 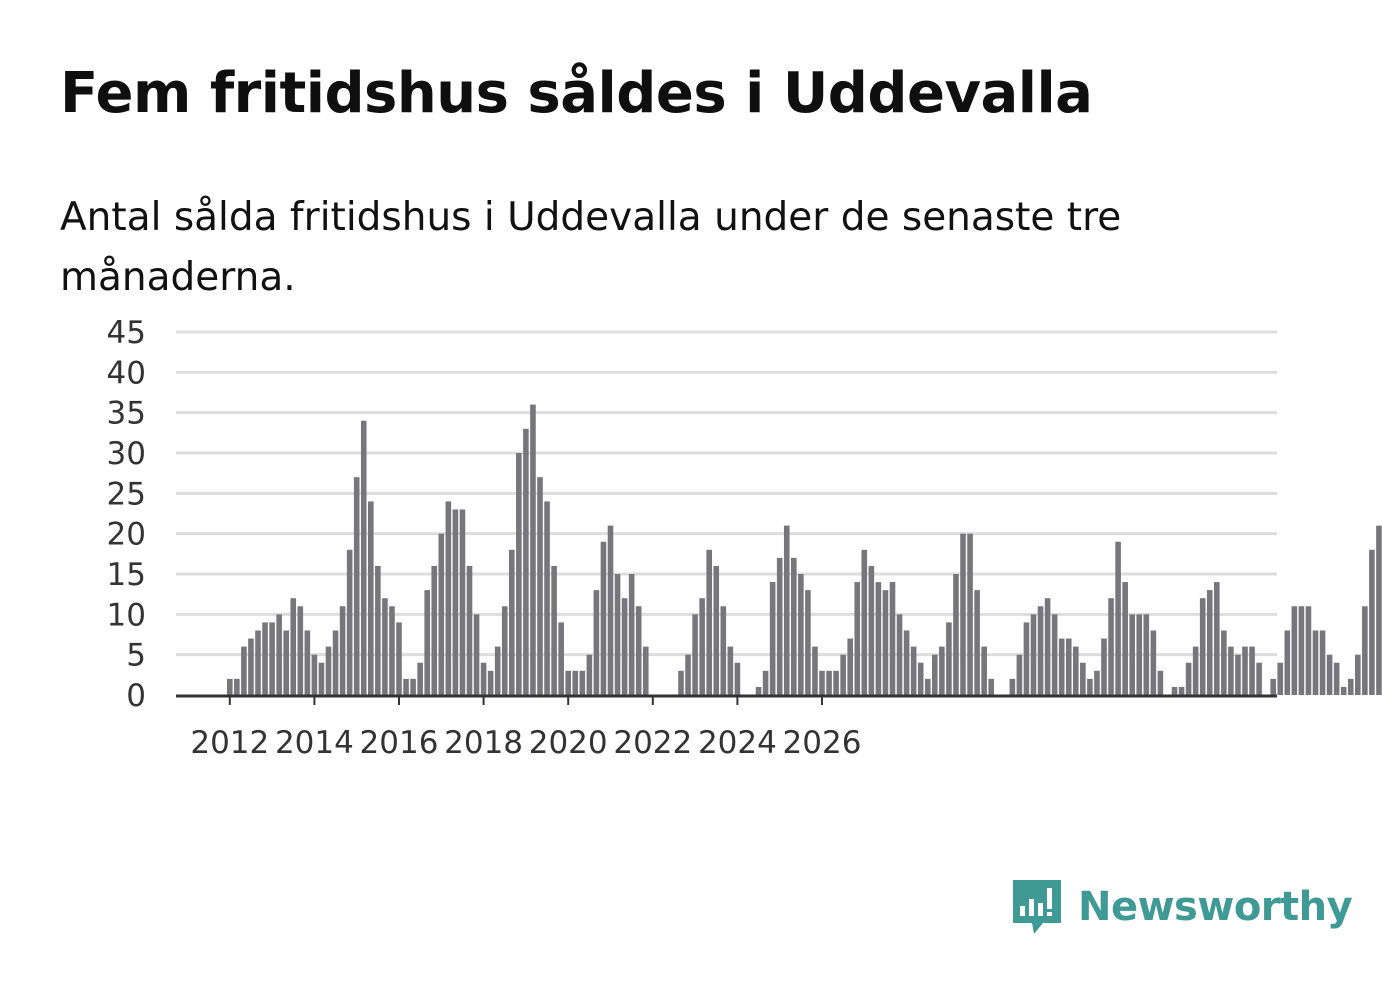 What do you see at coordinates (126, 414) in the screenshot?
I see `y-tick-label: 35` at bounding box center [126, 414].